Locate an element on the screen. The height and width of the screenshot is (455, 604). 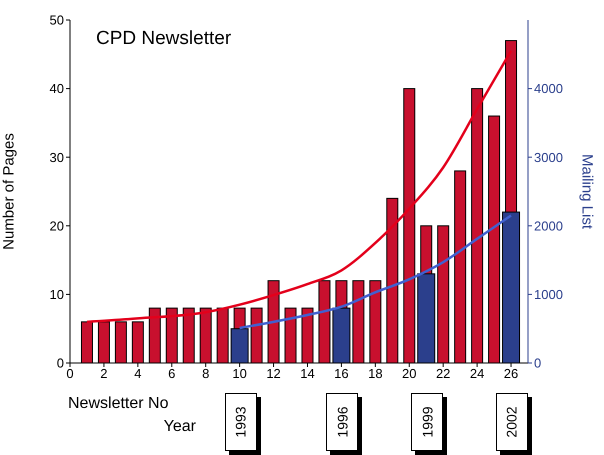
x-tick-label: 6 is located at coordinates (172, 374).